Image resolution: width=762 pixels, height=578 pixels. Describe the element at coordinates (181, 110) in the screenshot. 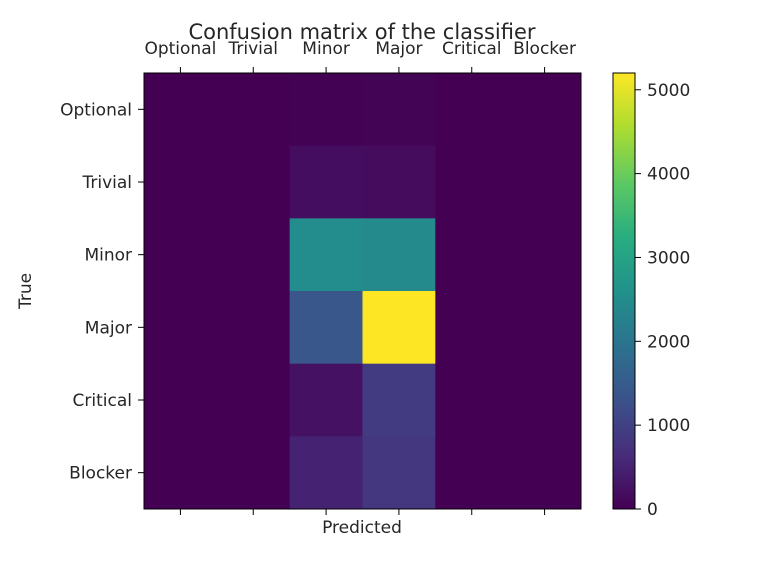

I see `heatmap-cell-optional-optional` at that location.